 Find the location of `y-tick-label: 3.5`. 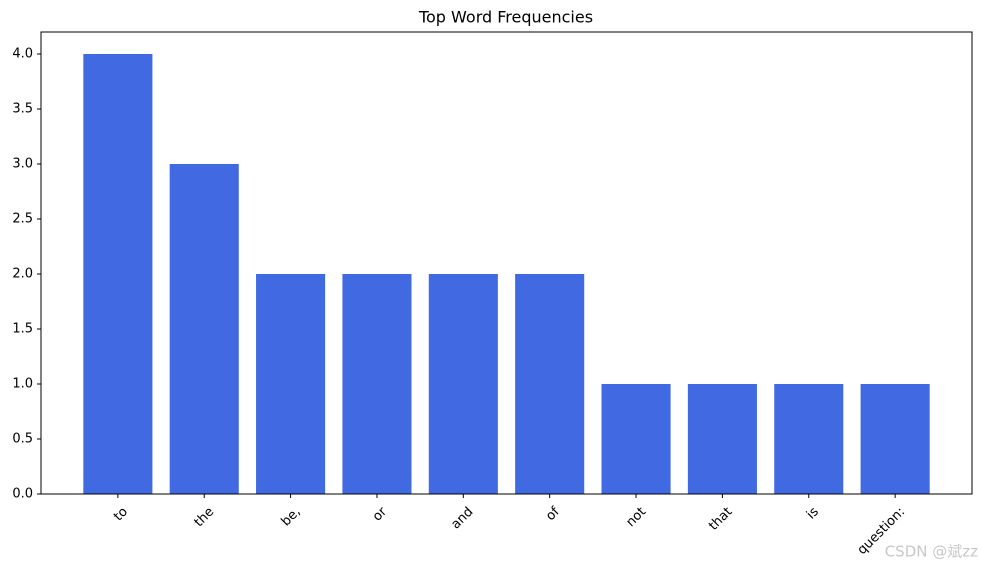

y-tick-label: 3.5 is located at coordinates (22, 109).